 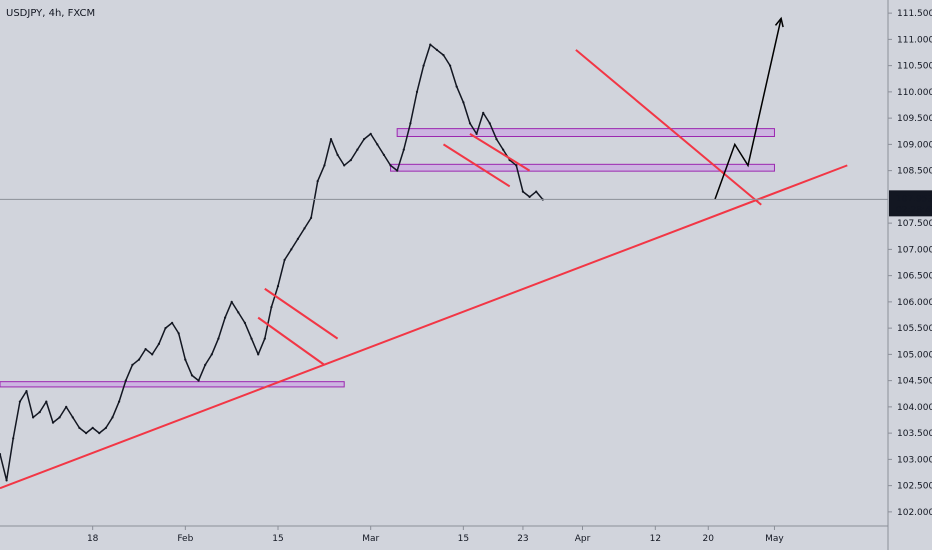 I want to click on y-tick-label: 105.500, so click(x=914, y=329).